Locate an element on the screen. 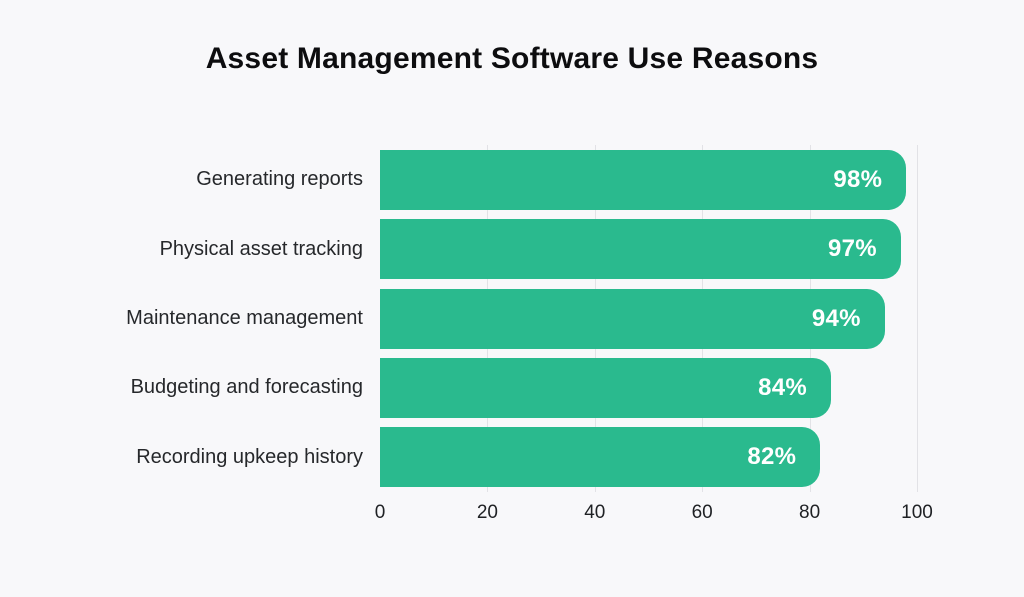 This screenshot has height=597, width=1024. category-label: Generating reports is located at coordinates (279, 179).